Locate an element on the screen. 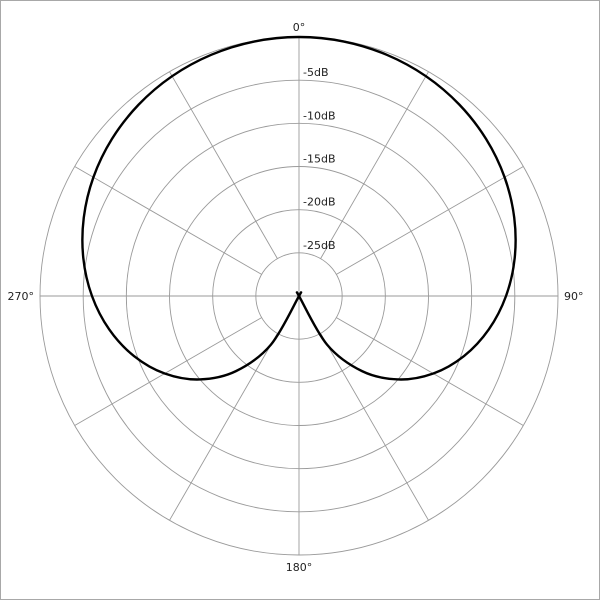 The image size is (600, 600). angle-label: 180° is located at coordinates (299, 567).